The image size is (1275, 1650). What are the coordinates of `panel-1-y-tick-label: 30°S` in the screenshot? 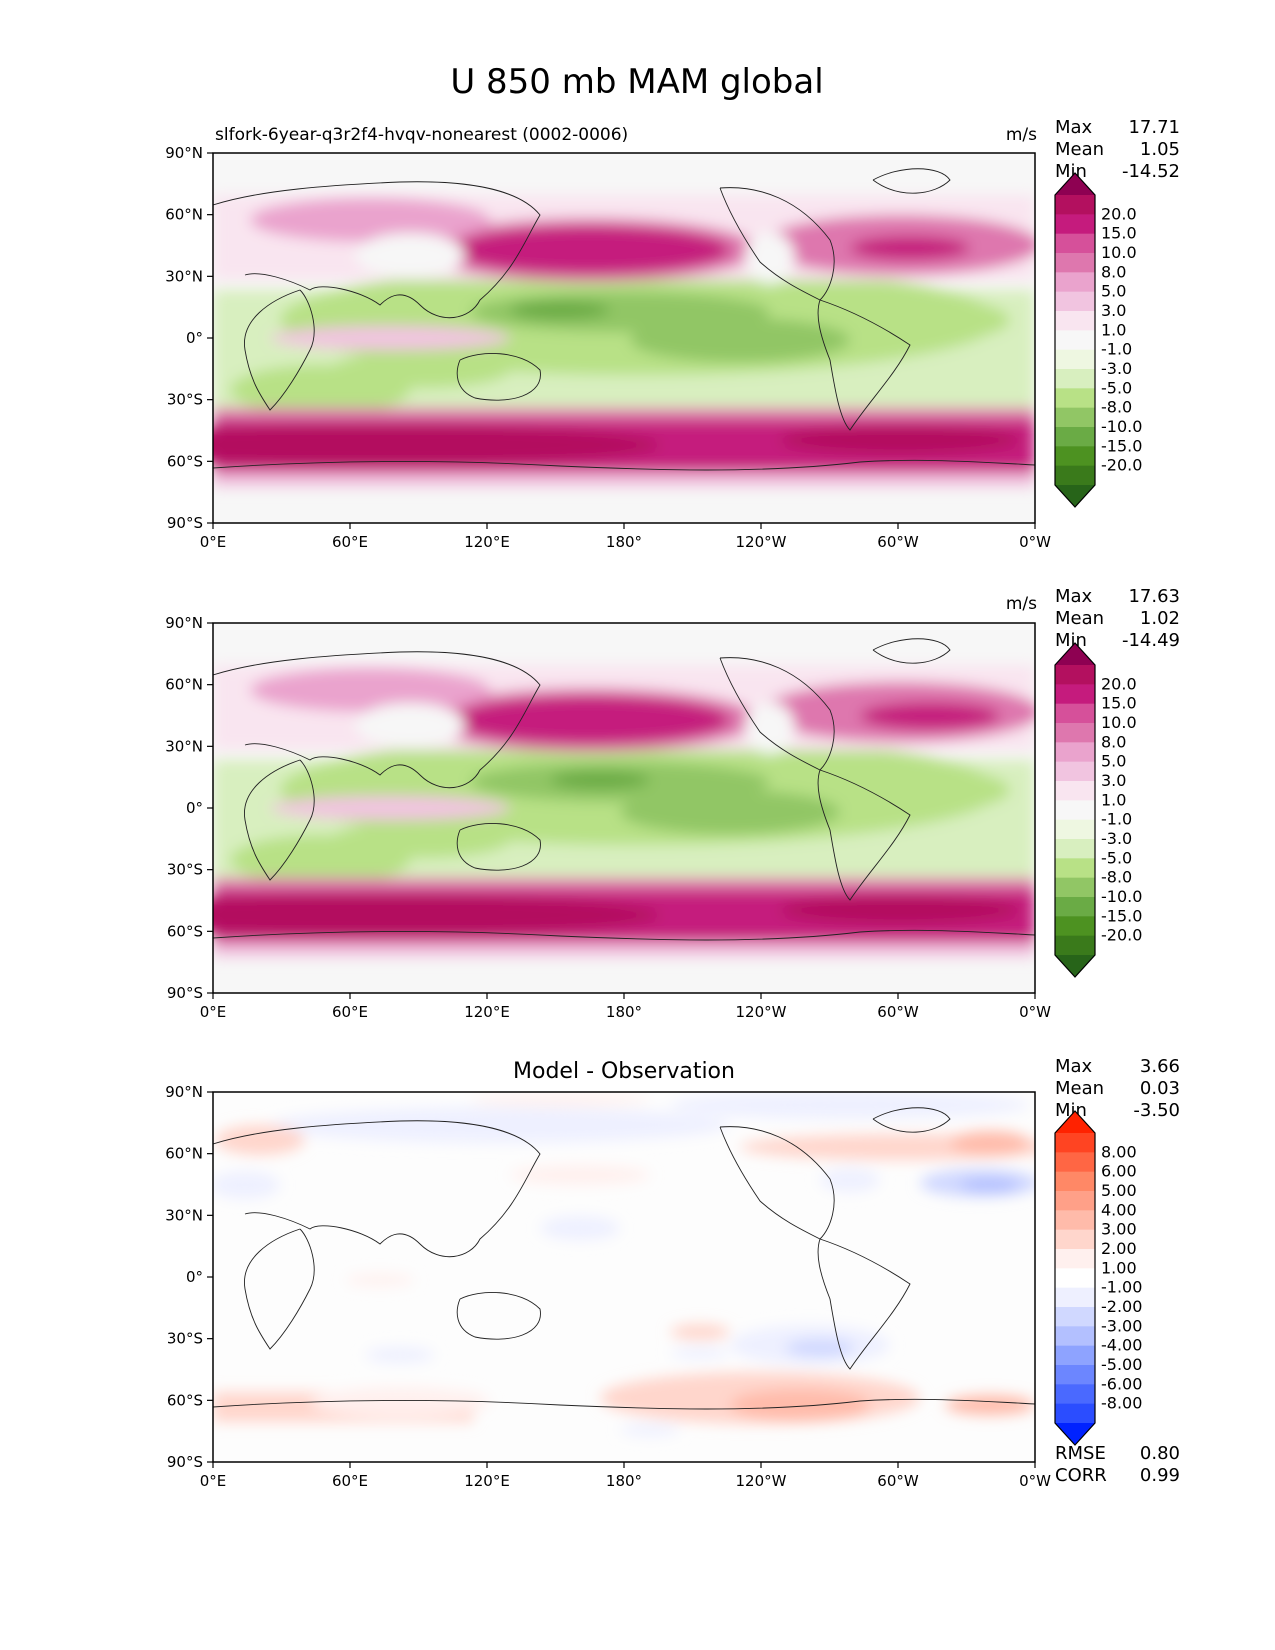 It's located at (185, 400).